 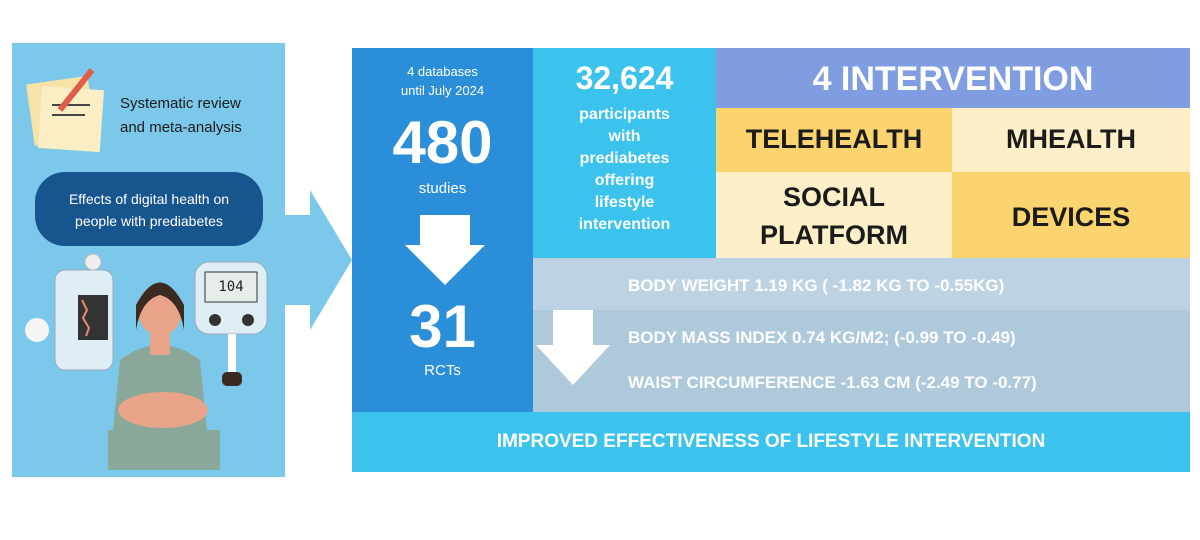 I want to click on illustration, so click(x=146, y=361).